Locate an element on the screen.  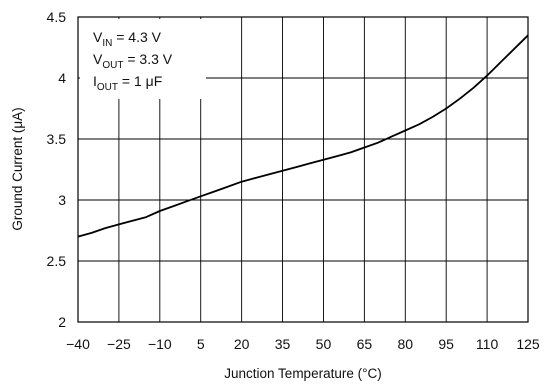
x-tick-label: 125 is located at coordinates (528, 344).